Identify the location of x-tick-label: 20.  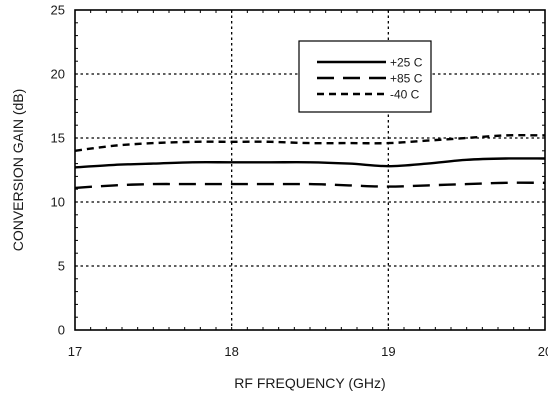
(543, 351).